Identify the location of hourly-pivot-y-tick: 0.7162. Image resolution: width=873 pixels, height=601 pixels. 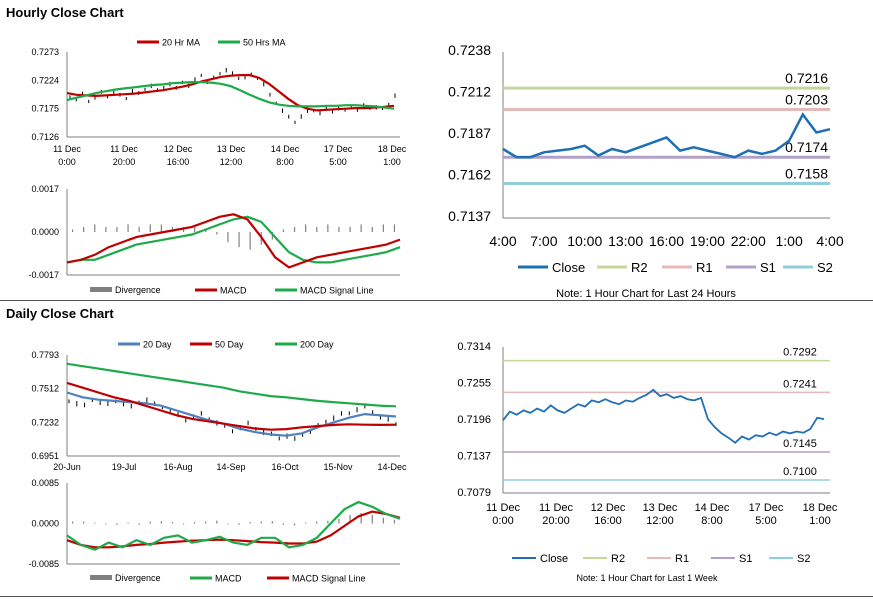
(469, 175).